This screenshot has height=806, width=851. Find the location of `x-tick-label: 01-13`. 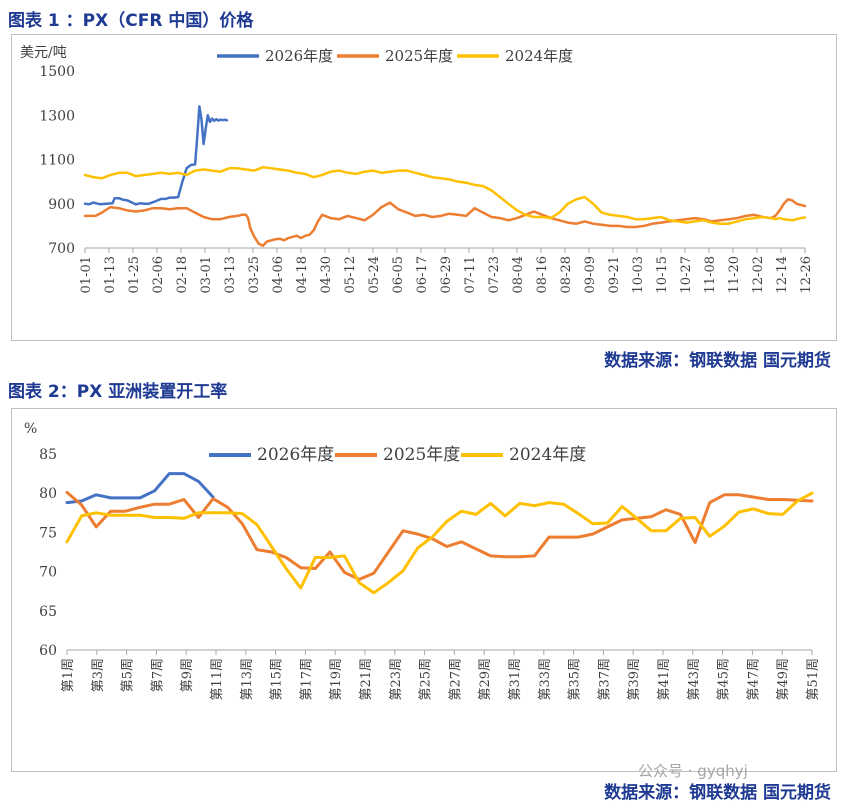

x-tick-label: 01-13 is located at coordinates (110, 274).